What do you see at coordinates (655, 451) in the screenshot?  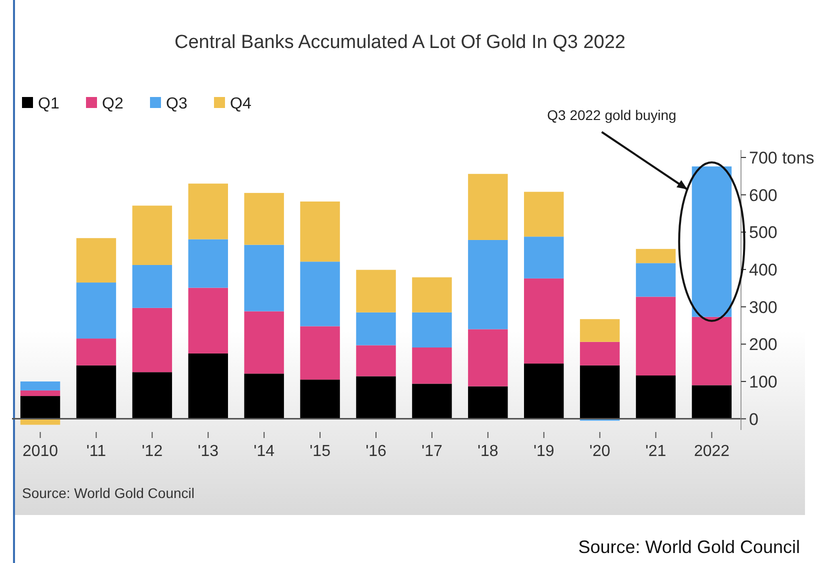 I see `x-tick-label: '21` at bounding box center [655, 451].